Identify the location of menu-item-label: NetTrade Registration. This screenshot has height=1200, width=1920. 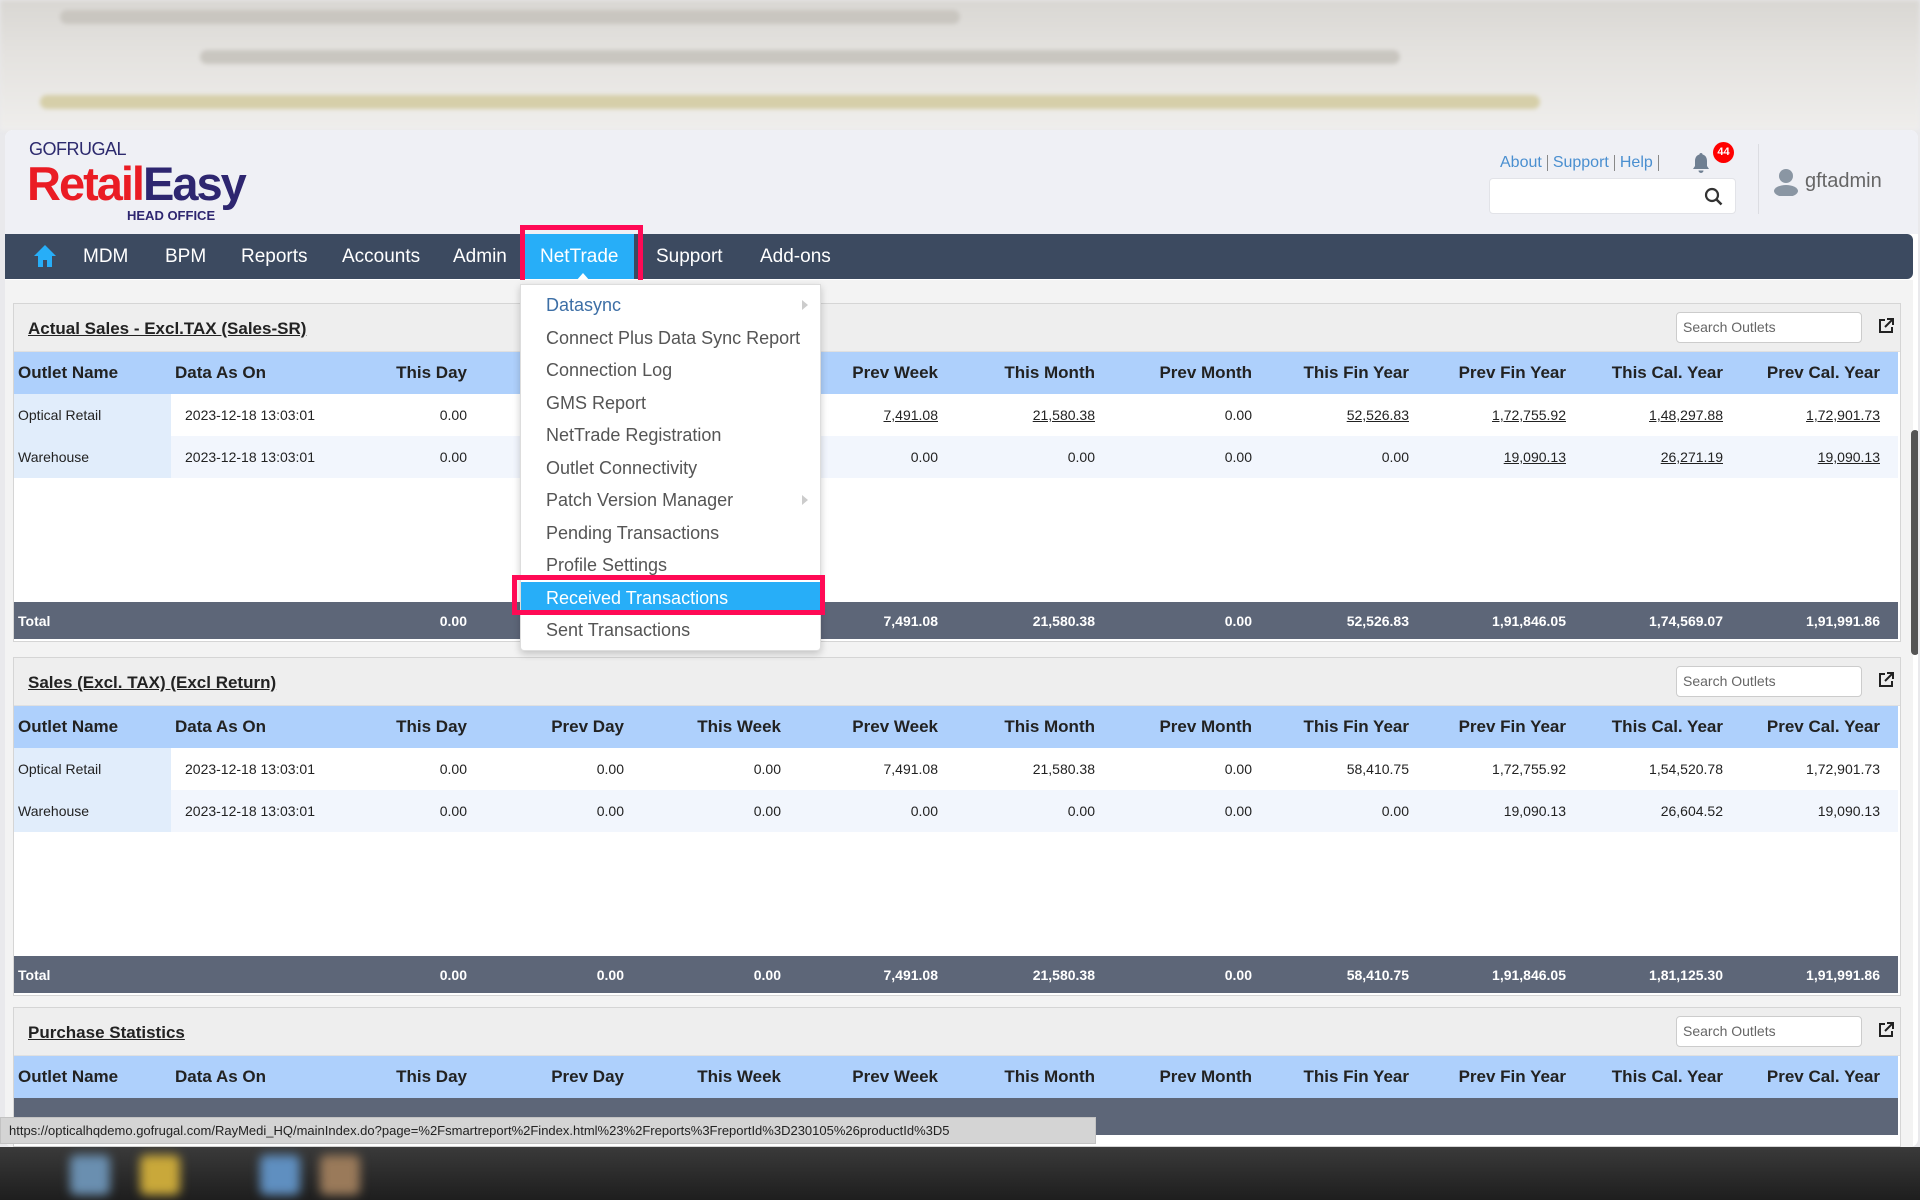
(634, 435).